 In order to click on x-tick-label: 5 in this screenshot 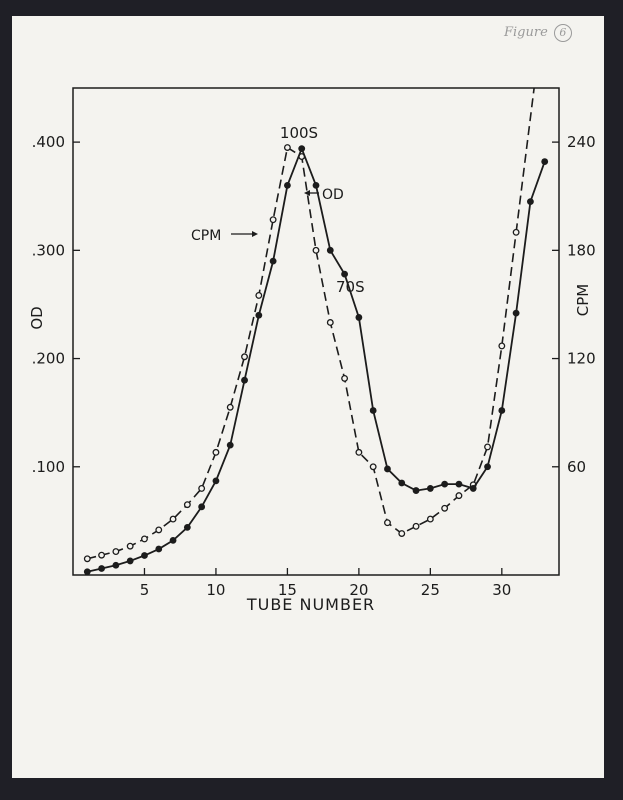, I will do `click(145, 590)`.